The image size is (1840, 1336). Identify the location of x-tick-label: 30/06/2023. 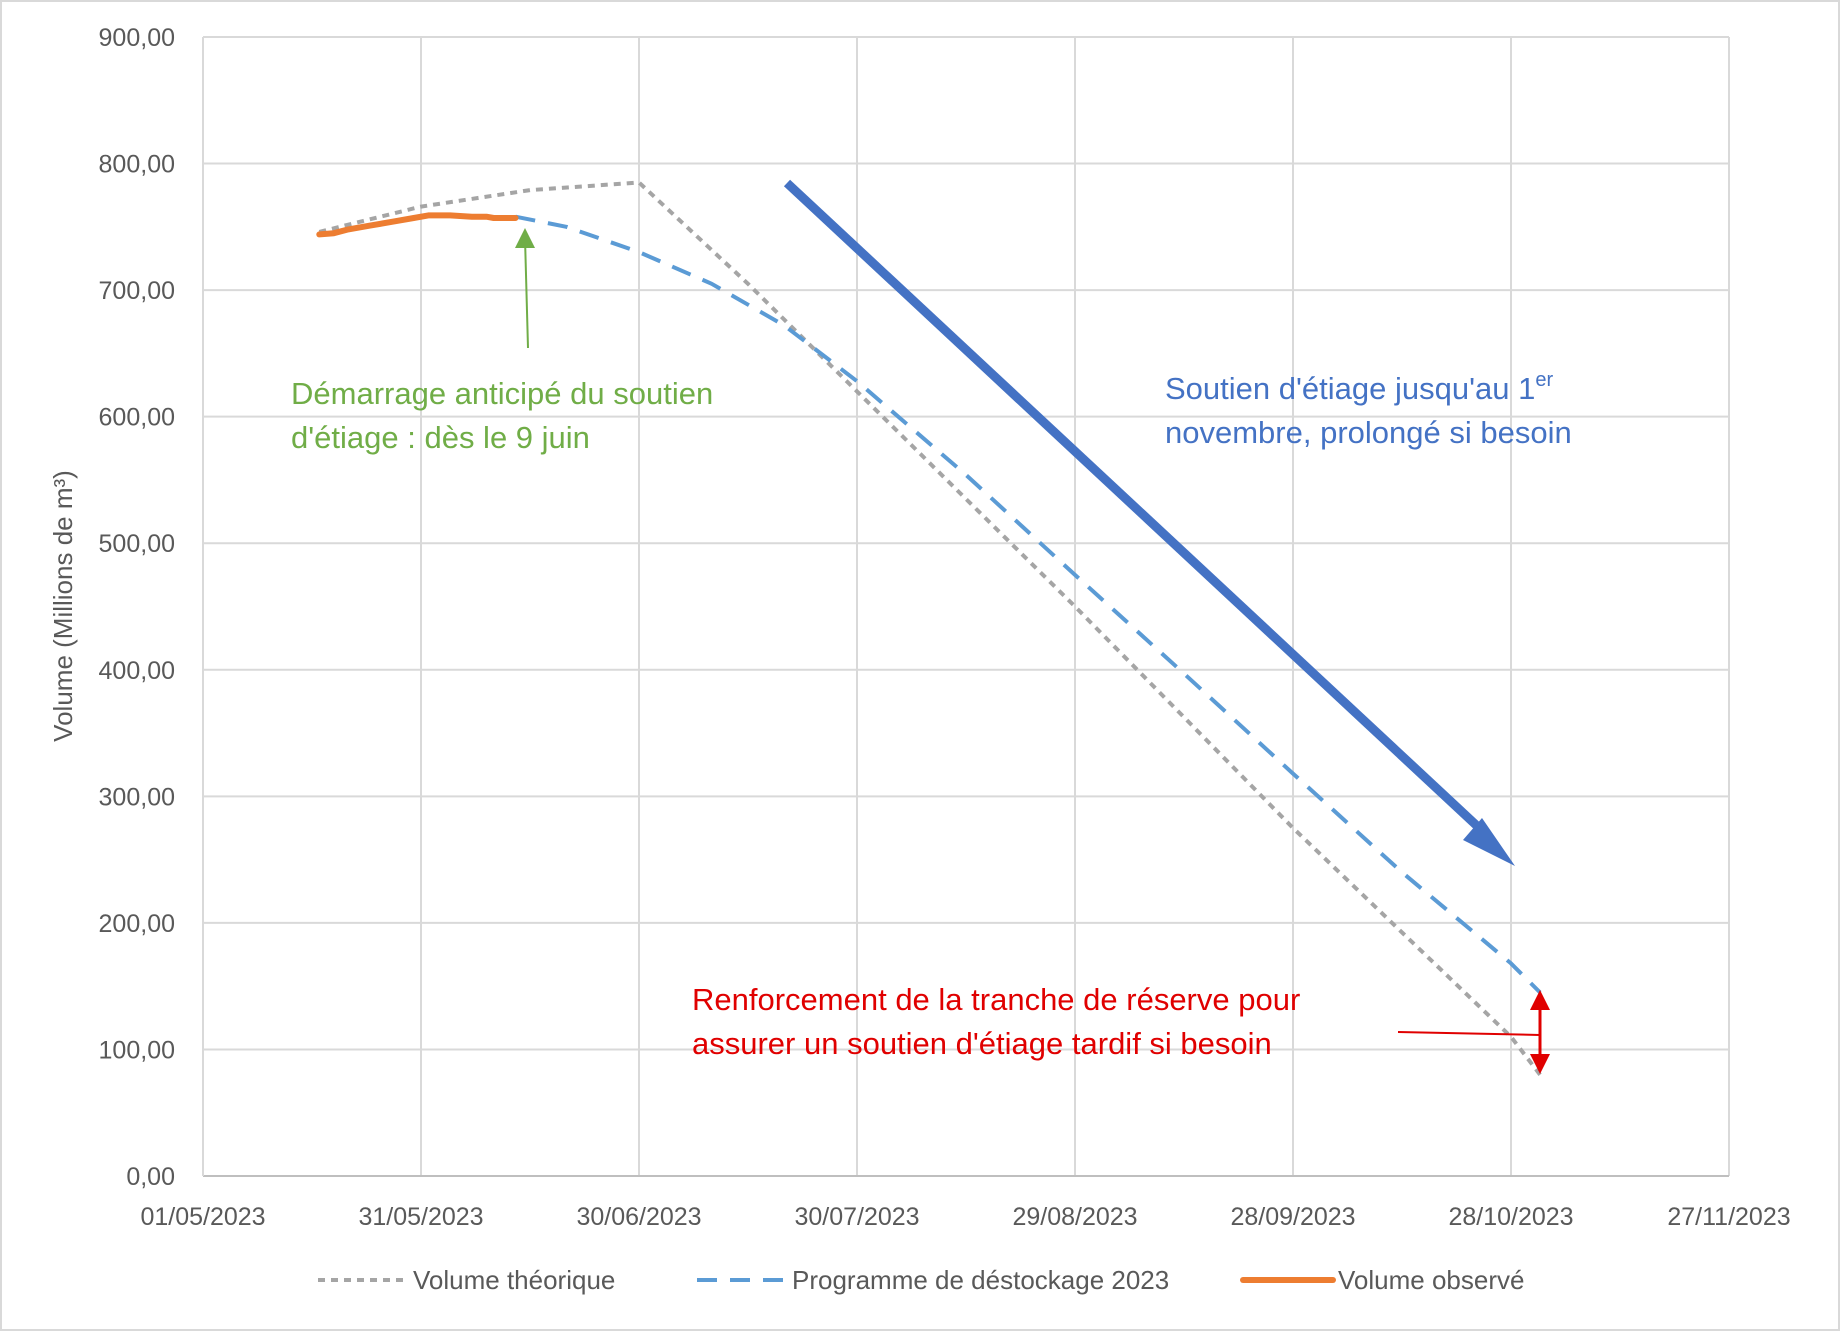
(638, 1217).